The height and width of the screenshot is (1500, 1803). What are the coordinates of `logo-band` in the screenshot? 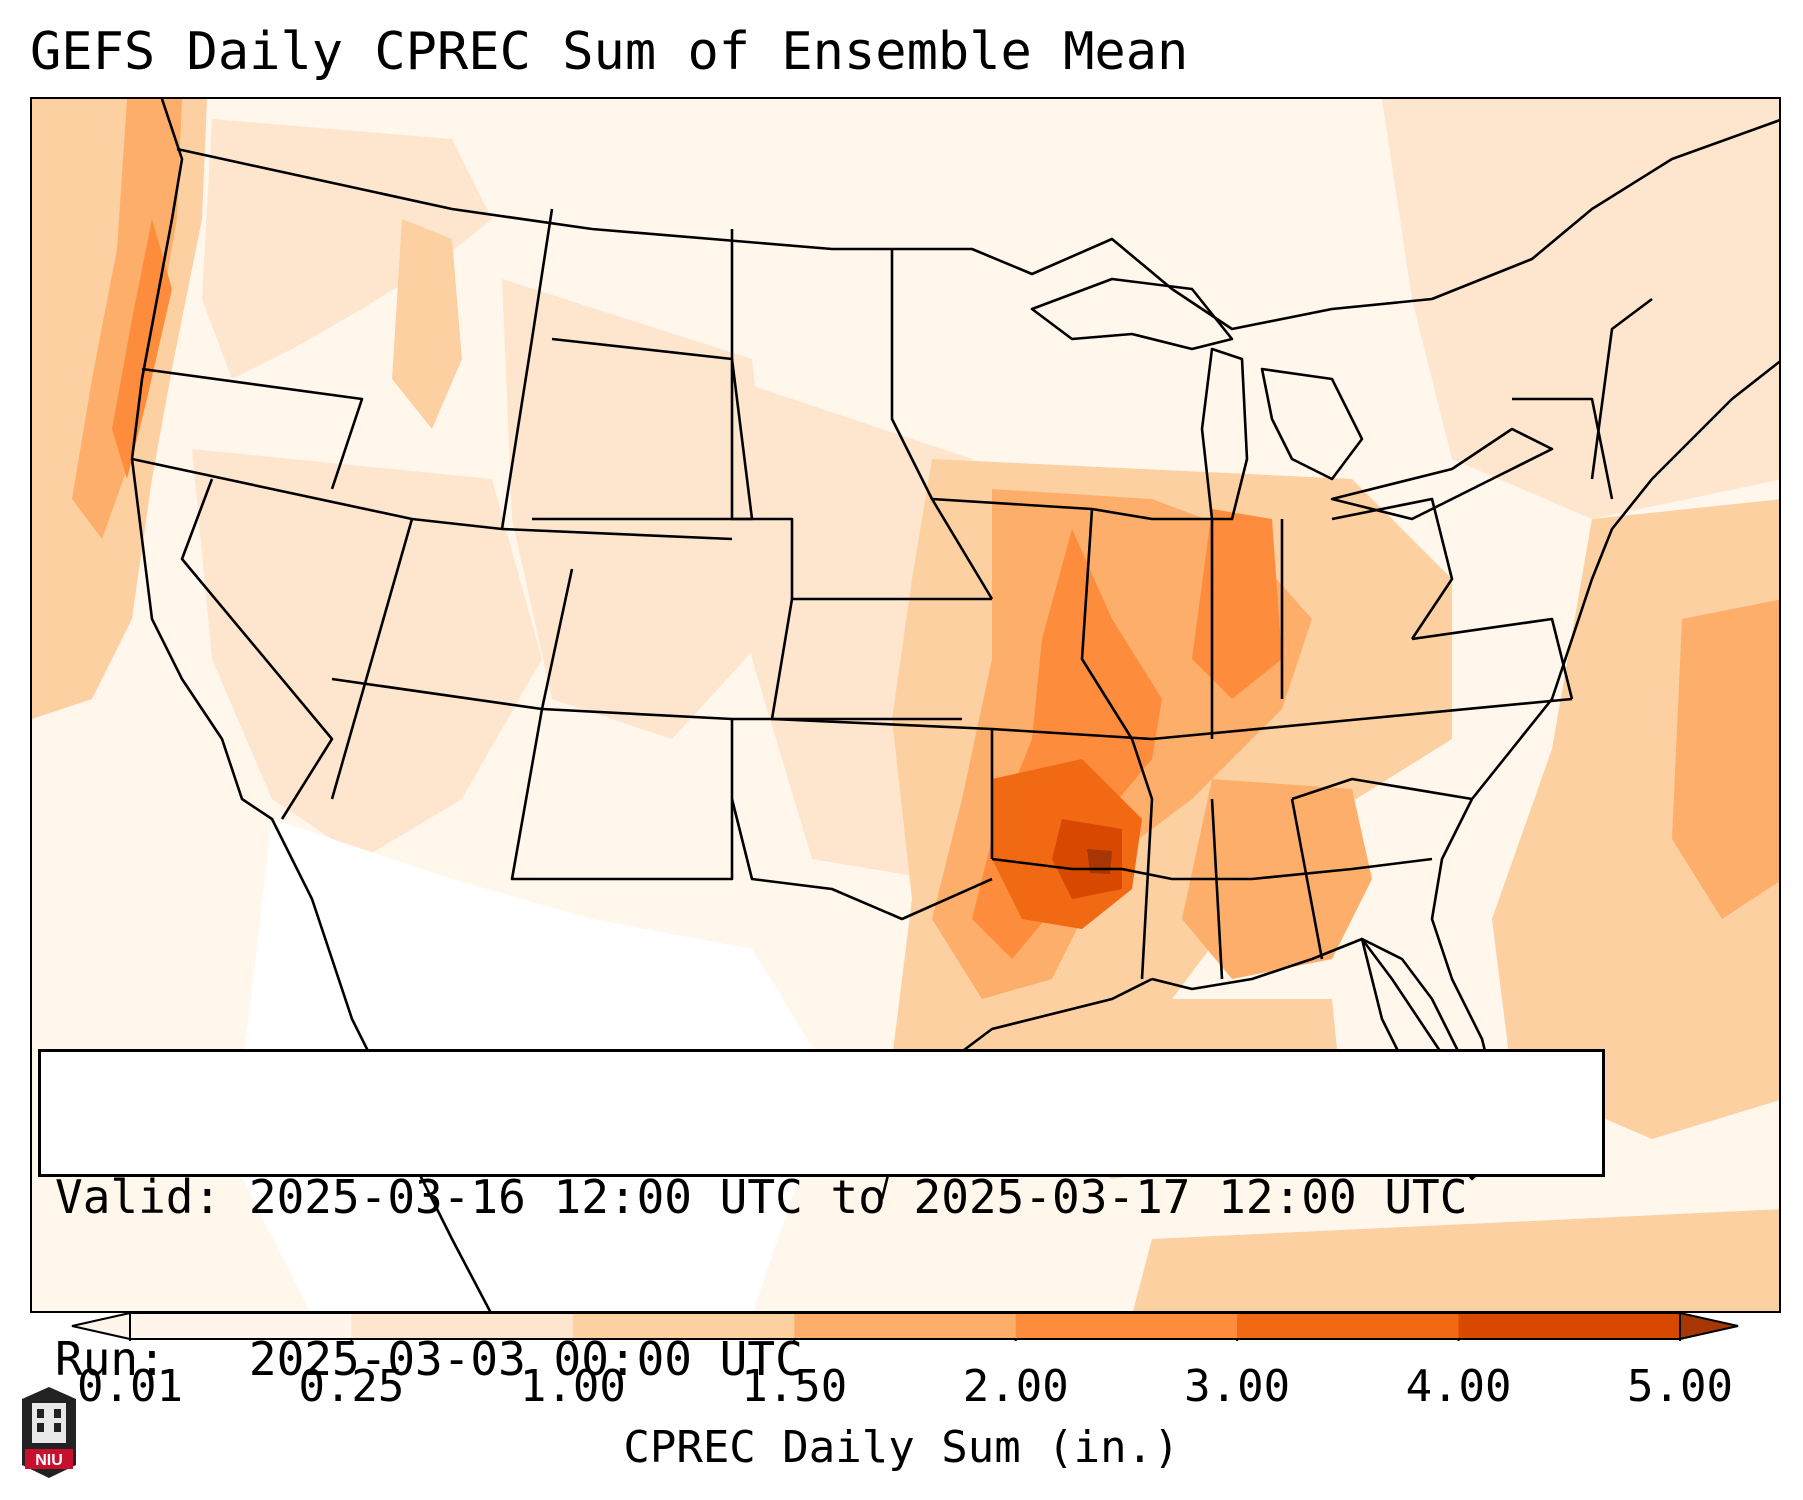 It's located at (49, 1459).